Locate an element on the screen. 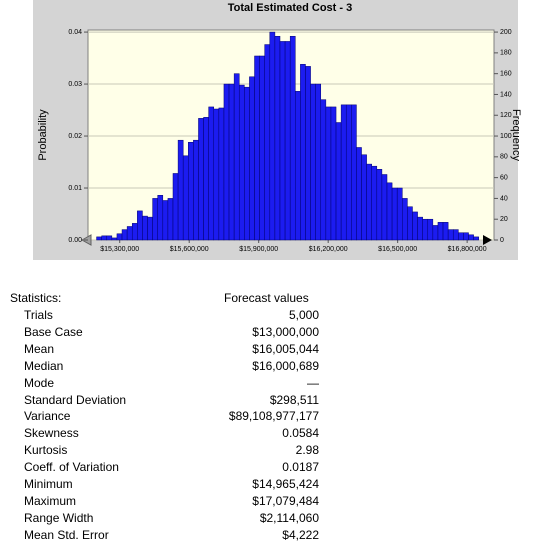 The image size is (557, 552). stat-value: 2.98 is located at coordinates (307, 450).